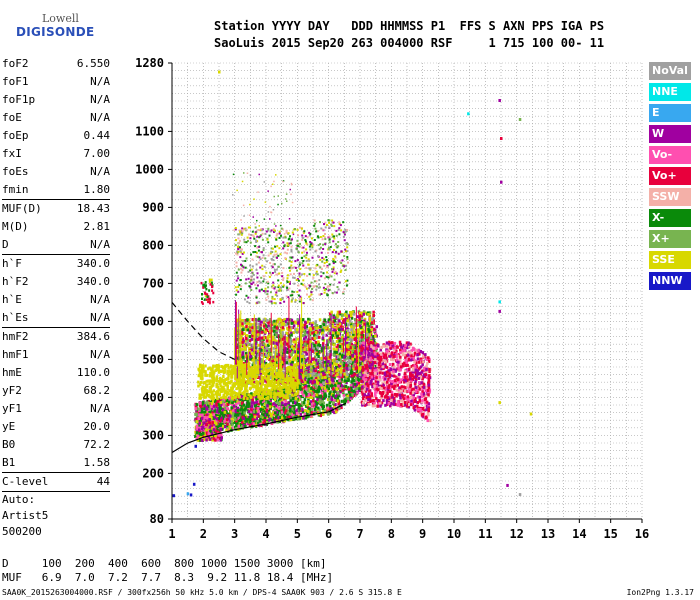 The height and width of the screenshot is (600, 700). What do you see at coordinates (454, 534) in the screenshot?
I see `x-tick-label: 10` at bounding box center [454, 534].